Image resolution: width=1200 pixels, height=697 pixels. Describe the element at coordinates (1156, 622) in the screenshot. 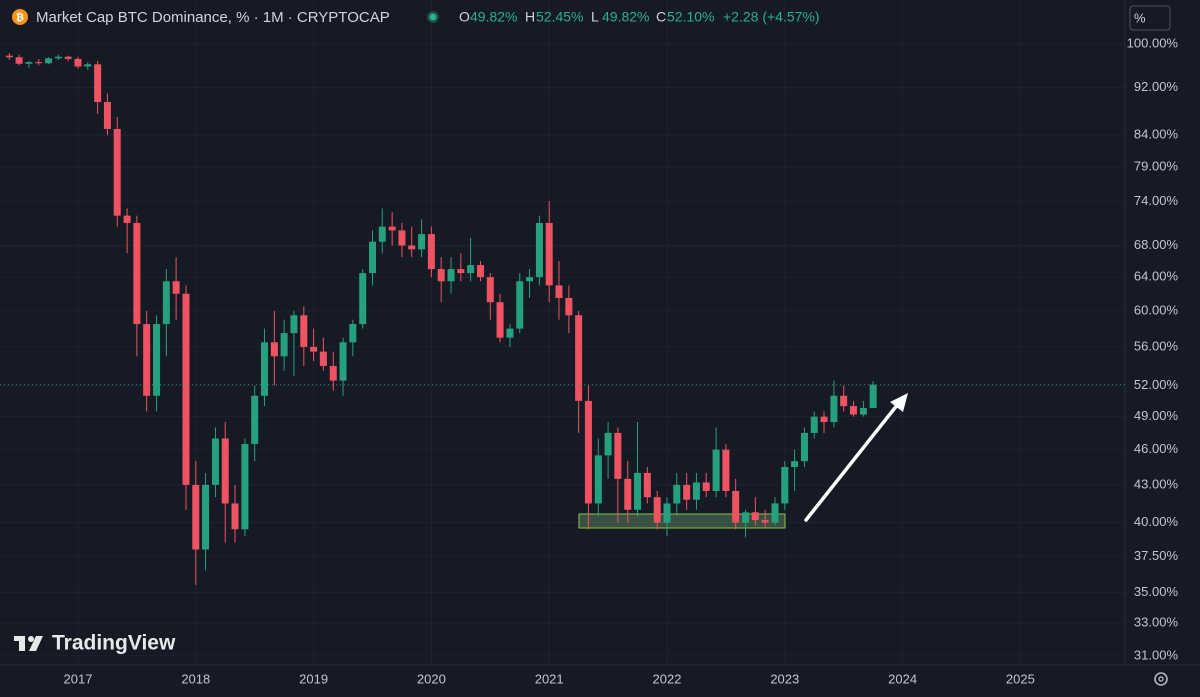

I see `y-tick-label: 33.00%` at that location.